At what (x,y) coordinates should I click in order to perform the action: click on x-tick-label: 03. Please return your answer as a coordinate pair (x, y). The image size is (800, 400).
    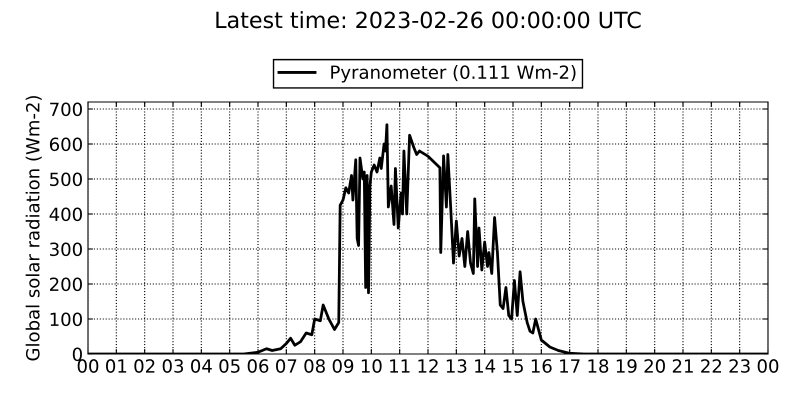
    Looking at the image, I should click on (173, 366).